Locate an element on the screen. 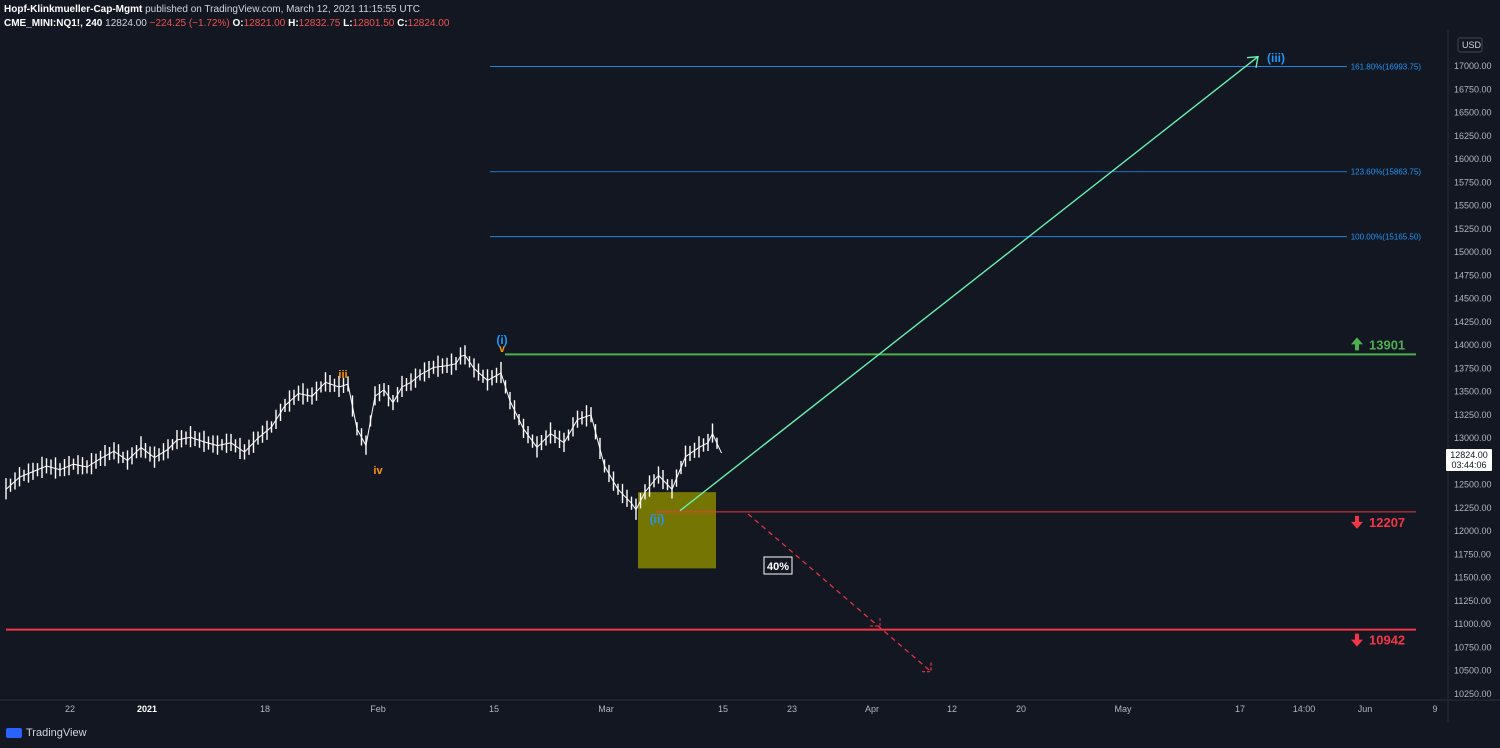  y-tick-label: 11500.00 is located at coordinates (1472, 578).